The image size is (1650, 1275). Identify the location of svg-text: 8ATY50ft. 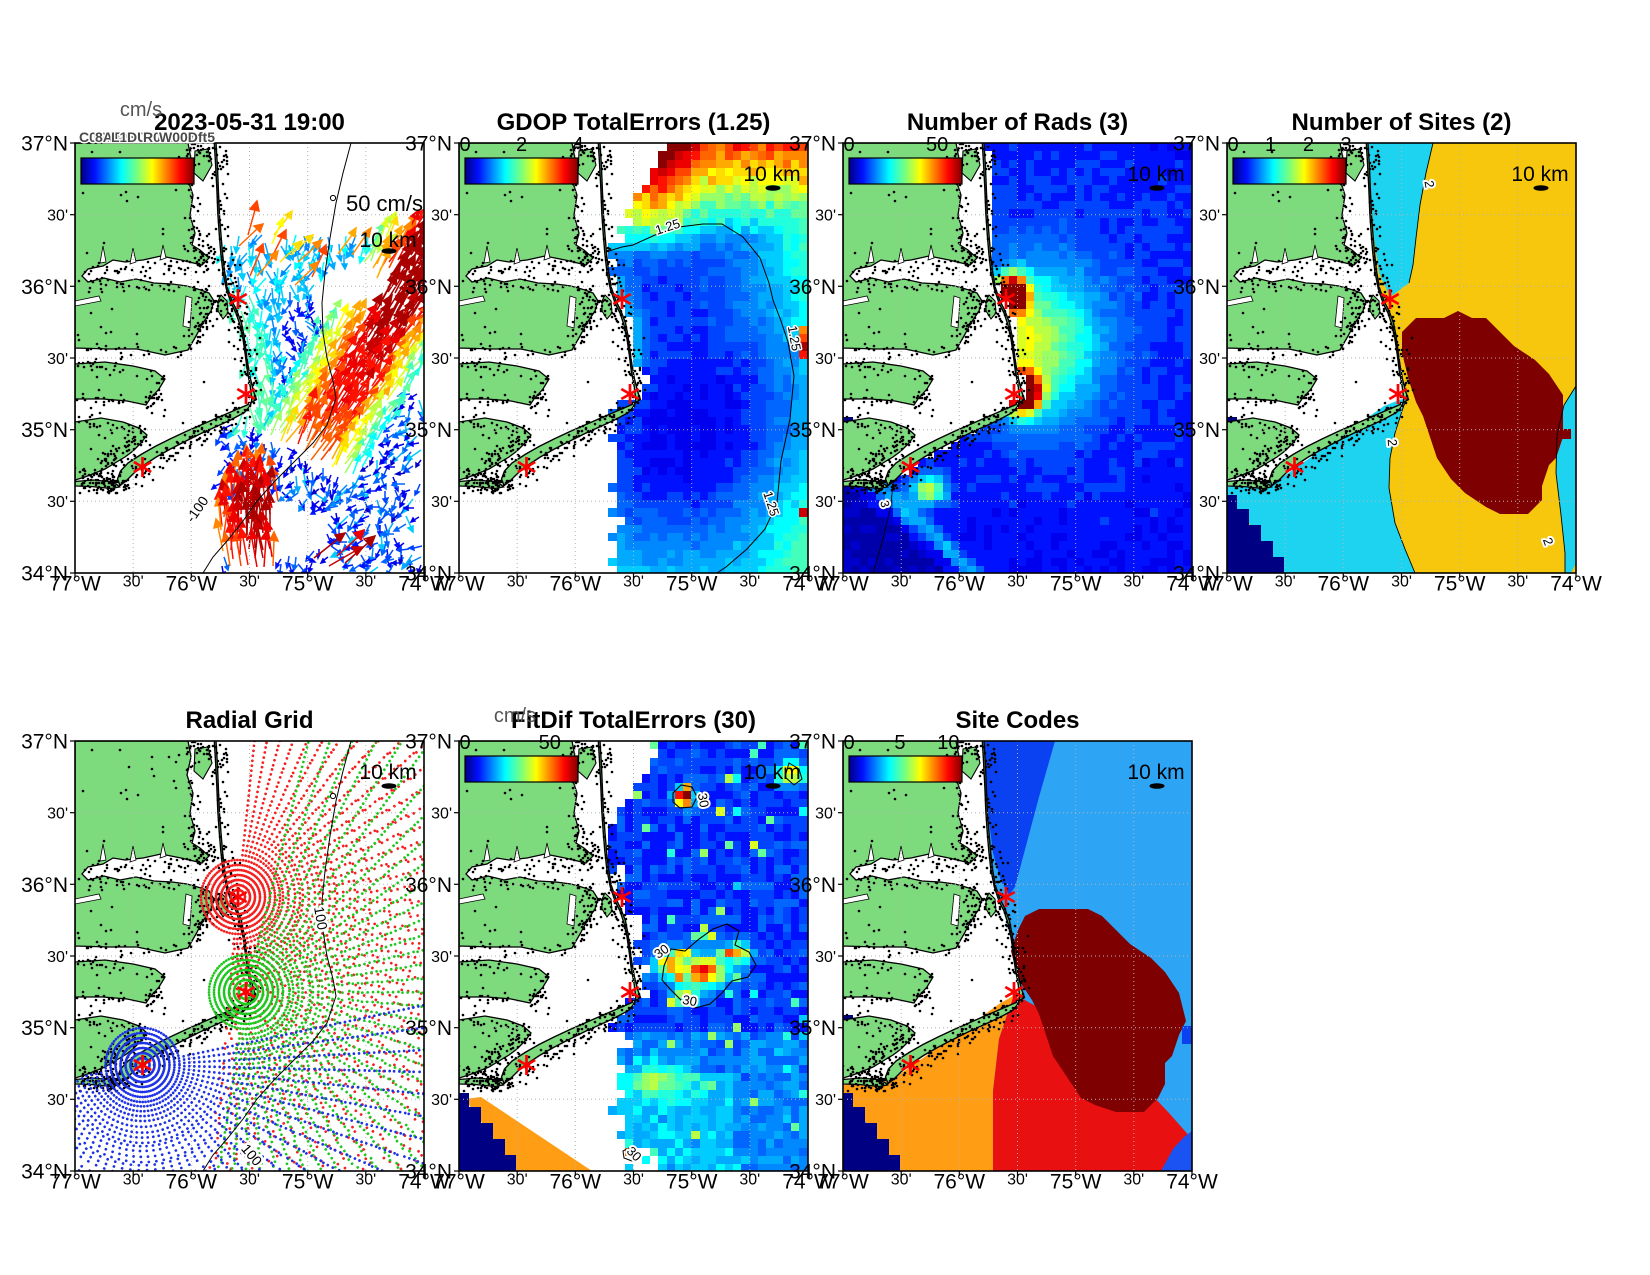
(125, 137).